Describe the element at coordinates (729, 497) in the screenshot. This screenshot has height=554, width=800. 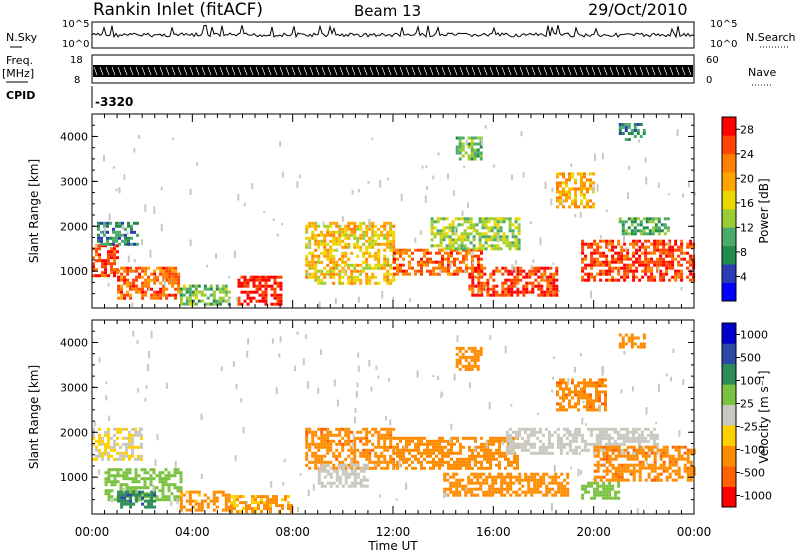
I see `velocity-colorbar-swatch` at that location.